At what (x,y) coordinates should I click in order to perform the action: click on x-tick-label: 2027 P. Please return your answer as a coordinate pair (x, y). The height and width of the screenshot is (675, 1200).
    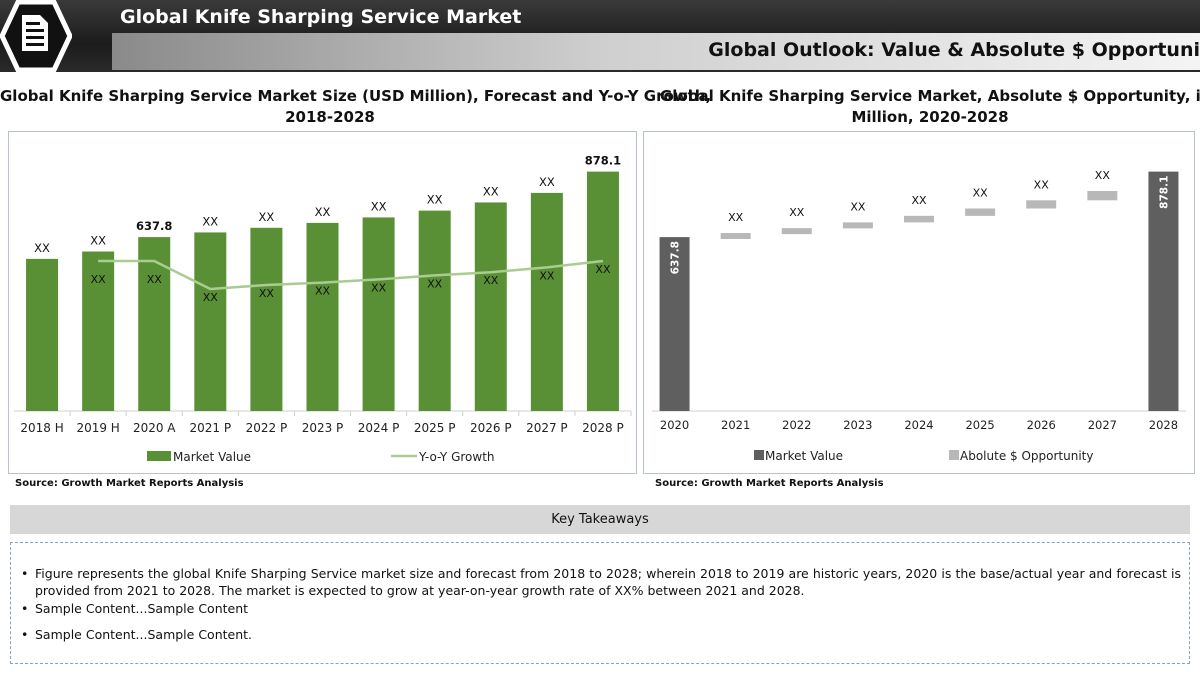
    Looking at the image, I should click on (547, 428).